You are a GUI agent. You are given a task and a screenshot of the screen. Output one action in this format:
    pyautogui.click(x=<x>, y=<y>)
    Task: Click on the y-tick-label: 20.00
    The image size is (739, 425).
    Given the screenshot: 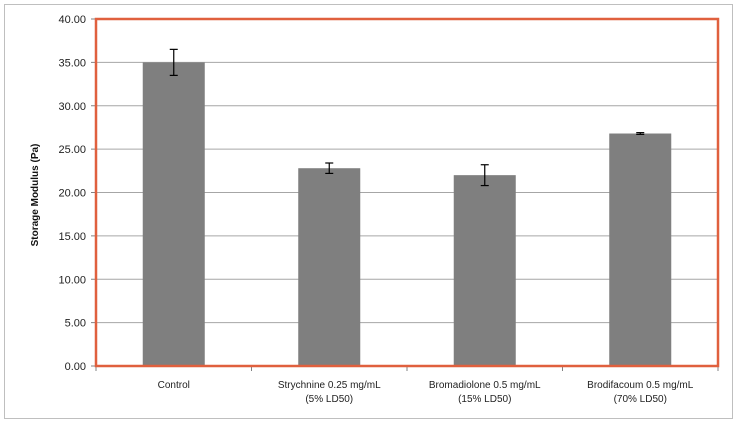 What is the action you would take?
    pyautogui.click(x=72, y=194)
    